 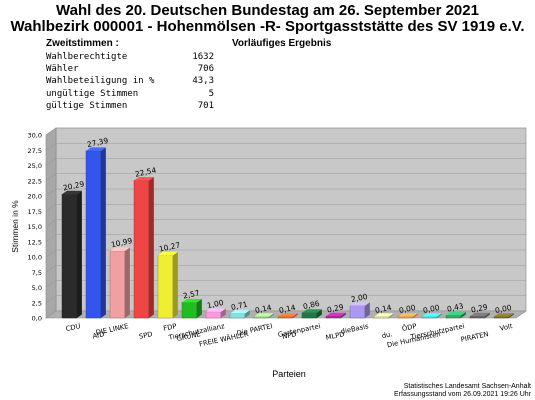 What do you see at coordinates (205, 69) in the screenshot?
I see `stats-value: 706` at bounding box center [205, 69].